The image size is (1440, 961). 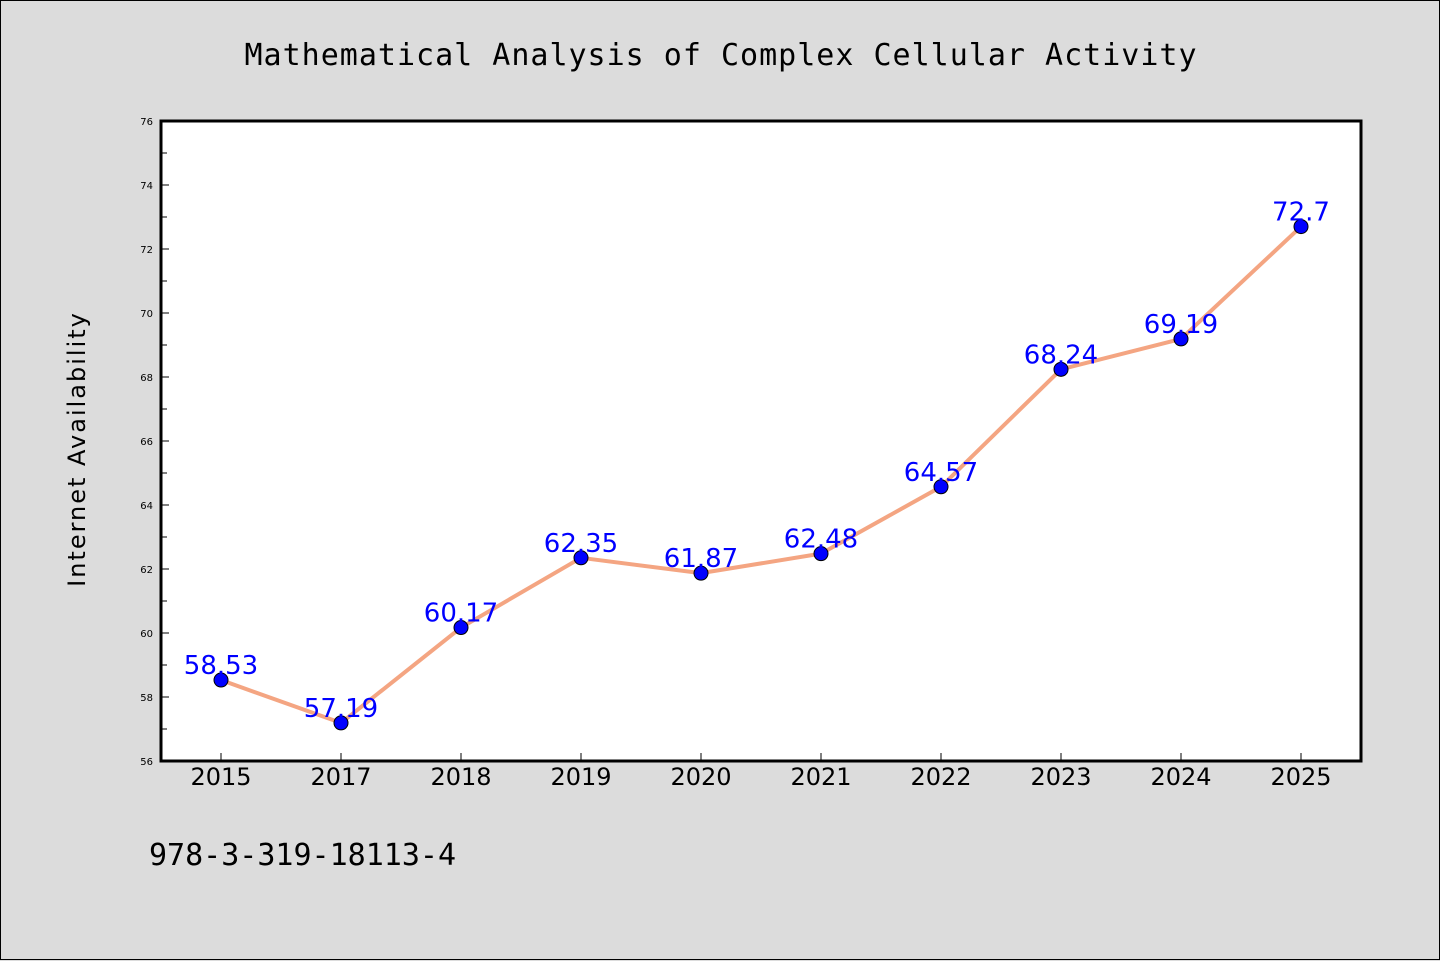 I want to click on footer-isbn: 978-3-319-18113-4, so click(x=302, y=855).